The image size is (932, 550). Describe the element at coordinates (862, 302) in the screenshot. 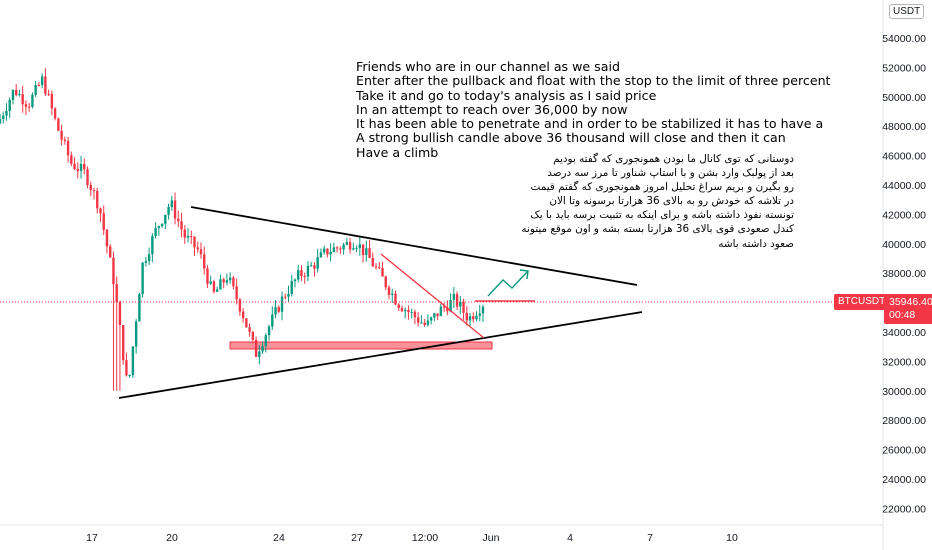

I see `symbol-badge: BTCUSDT` at that location.